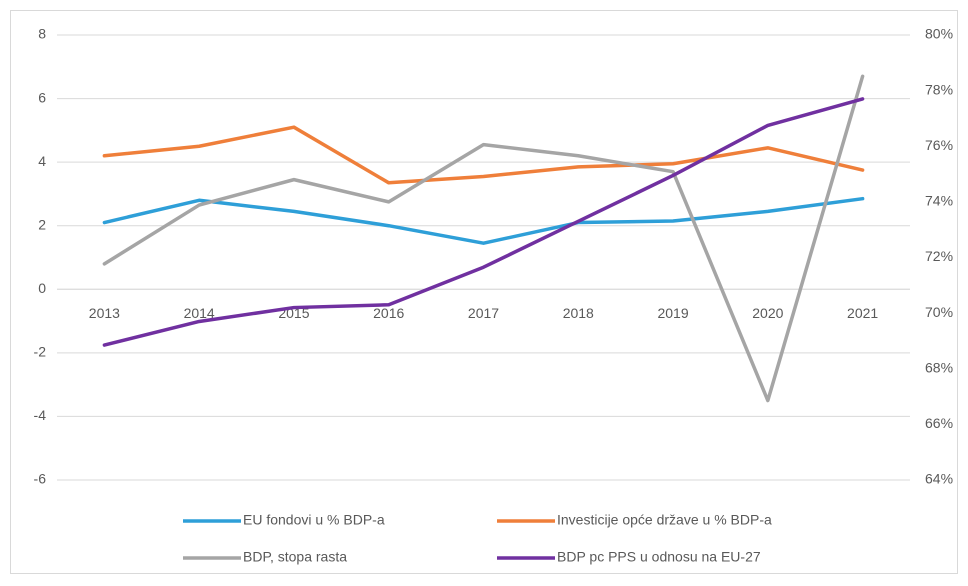 Image resolution: width=968 pixels, height=586 pixels. Describe the element at coordinates (40, 415) in the screenshot. I see `y-tick-label: -4` at that location.